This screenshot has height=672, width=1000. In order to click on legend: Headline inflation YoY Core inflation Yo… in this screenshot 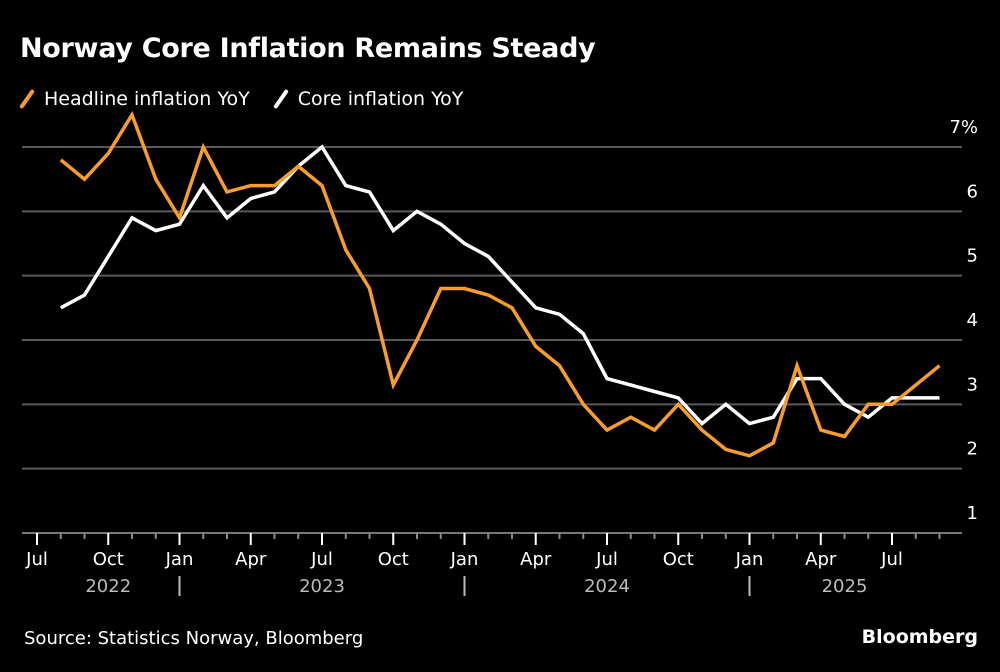, I will do `click(253, 99)`.